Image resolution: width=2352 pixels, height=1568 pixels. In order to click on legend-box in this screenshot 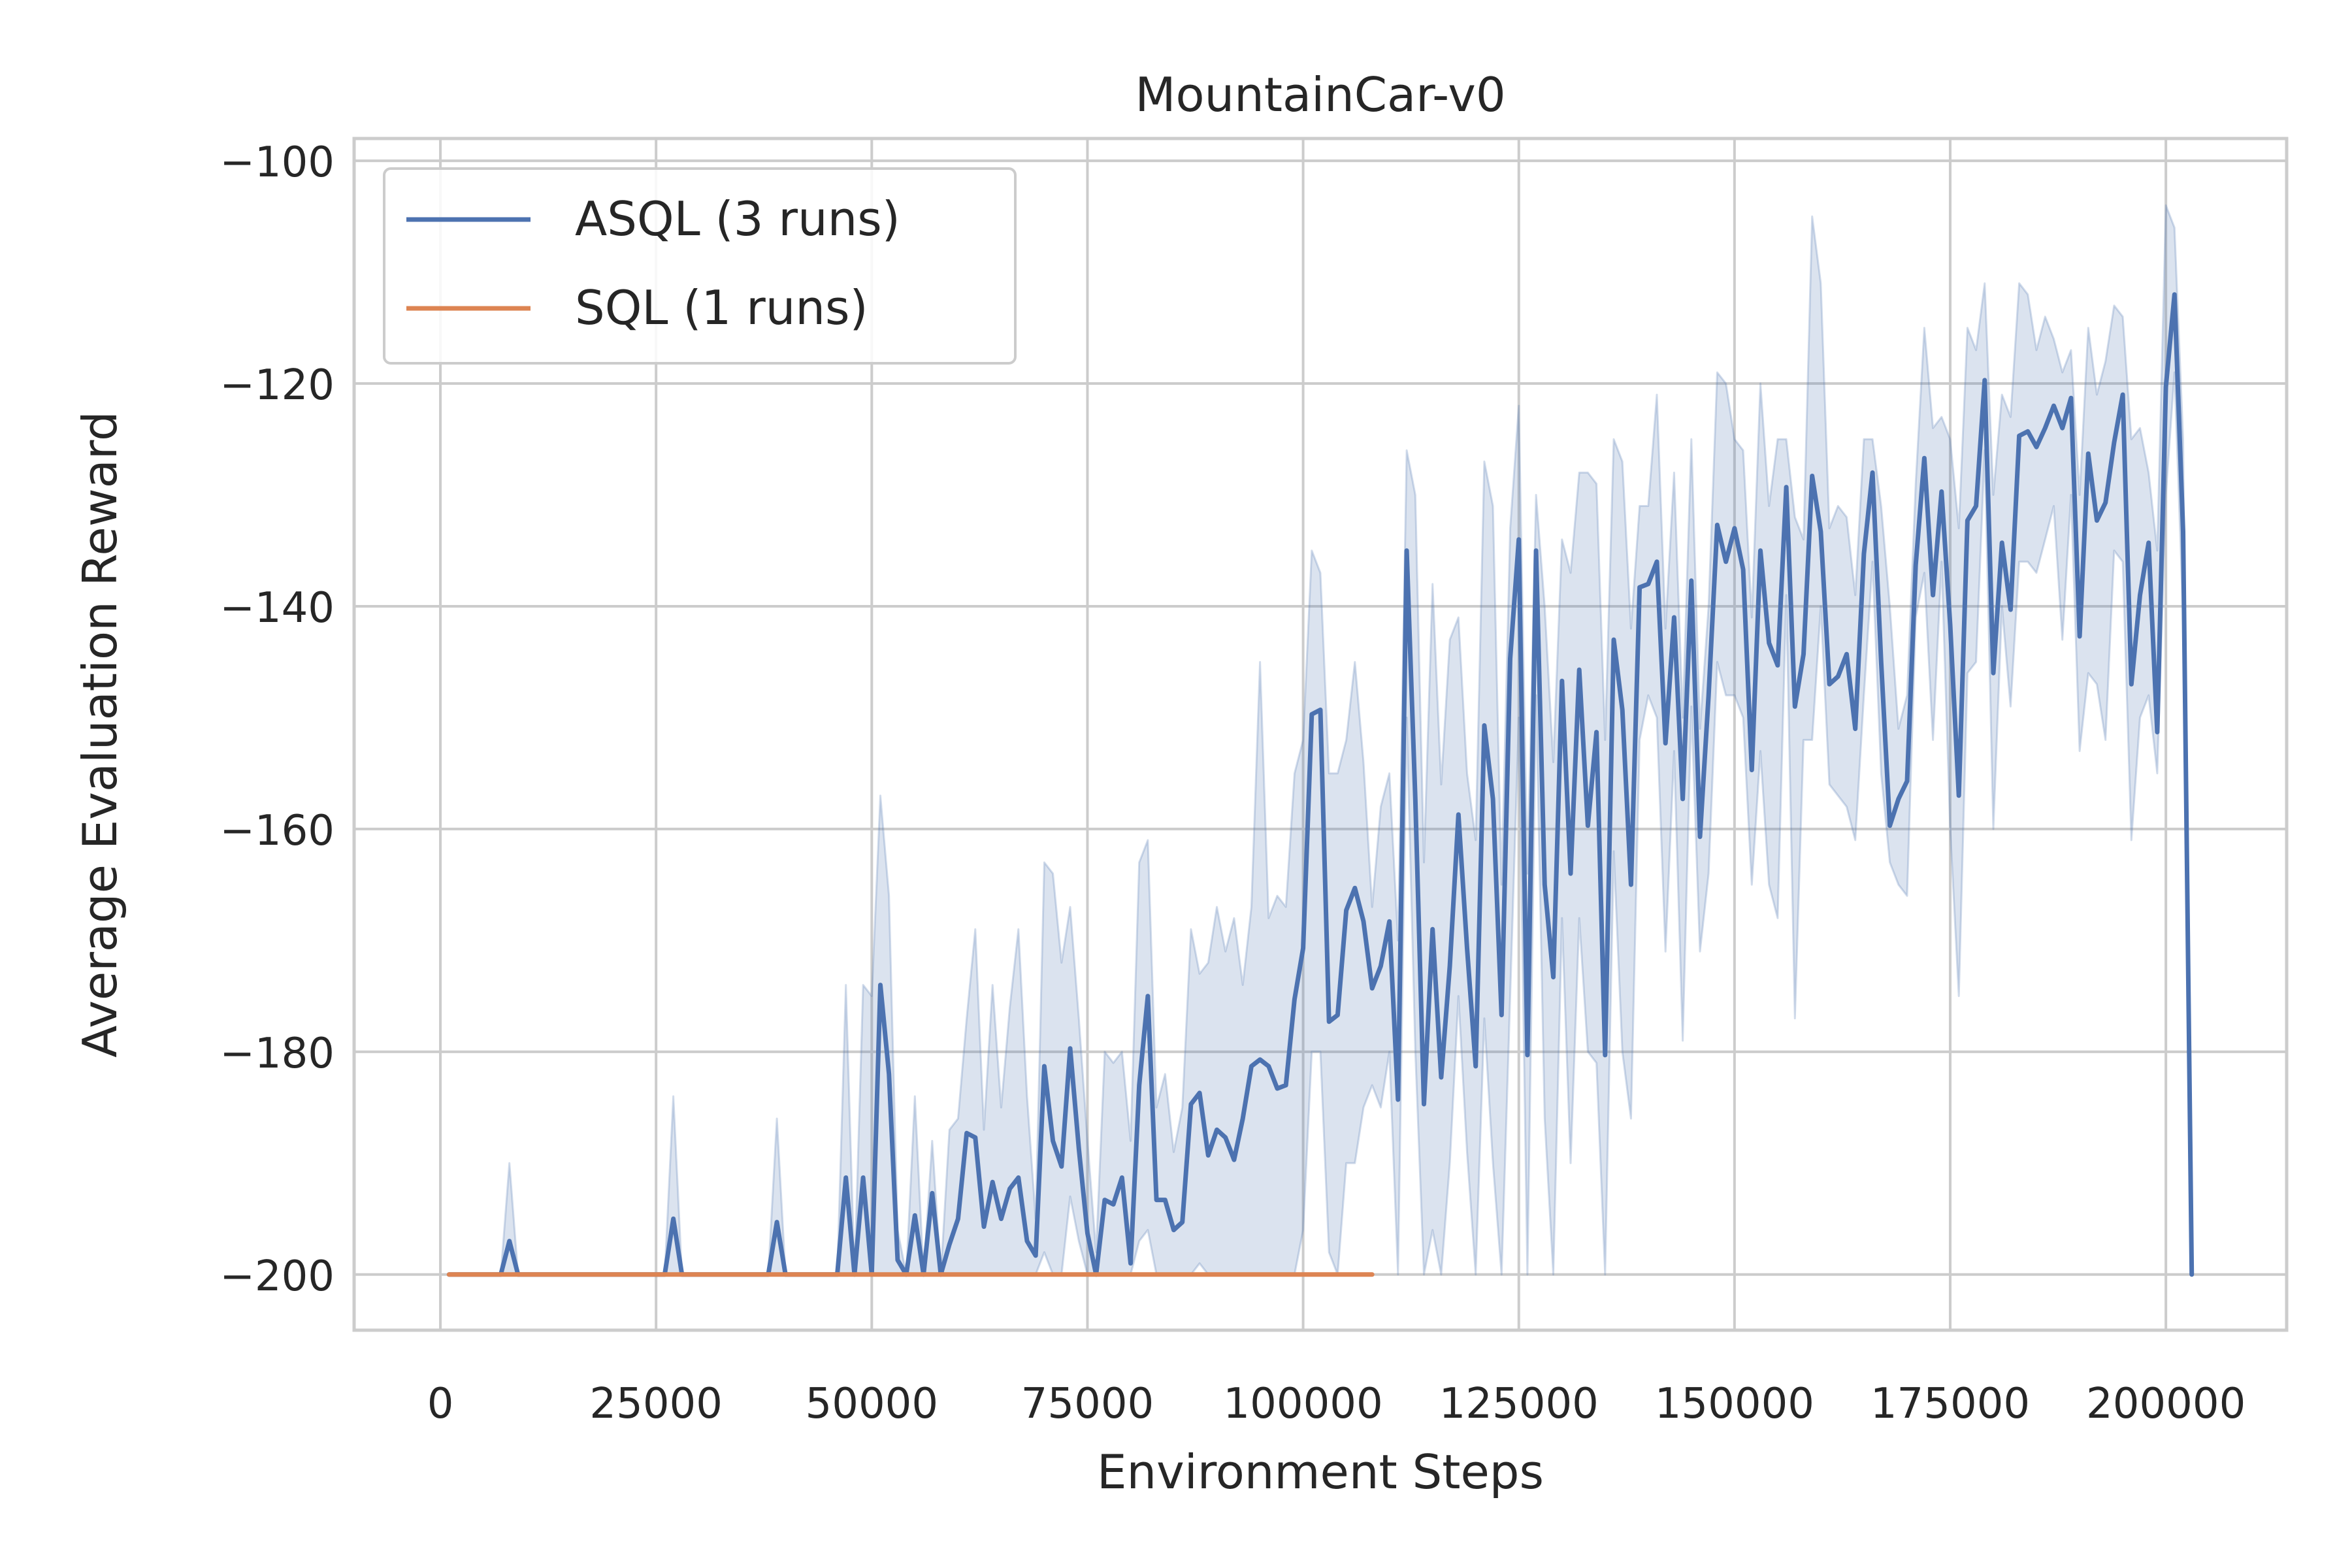, I will do `click(700, 266)`.